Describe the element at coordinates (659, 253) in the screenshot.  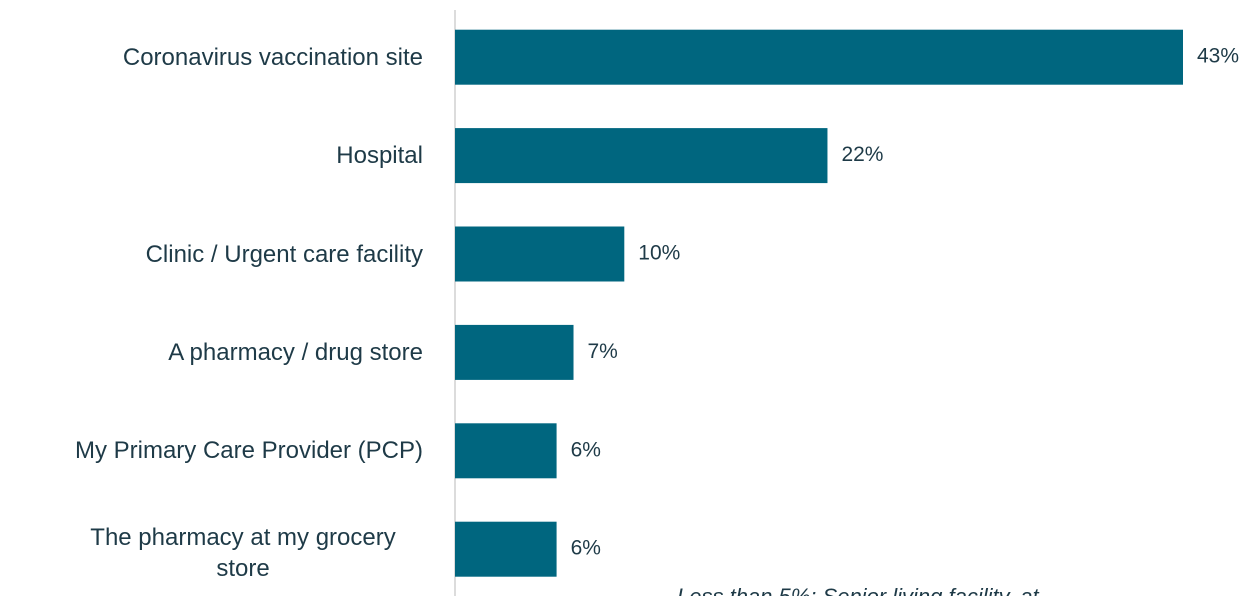
I see `value-label: 10%` at that location.